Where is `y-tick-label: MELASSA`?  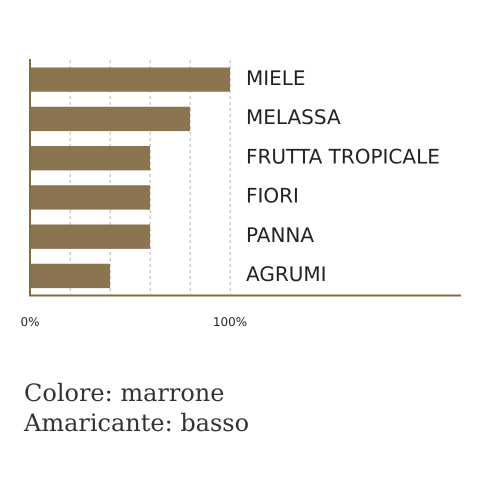
y-tick-label: MELASSA is located at coordinates (293, 117).